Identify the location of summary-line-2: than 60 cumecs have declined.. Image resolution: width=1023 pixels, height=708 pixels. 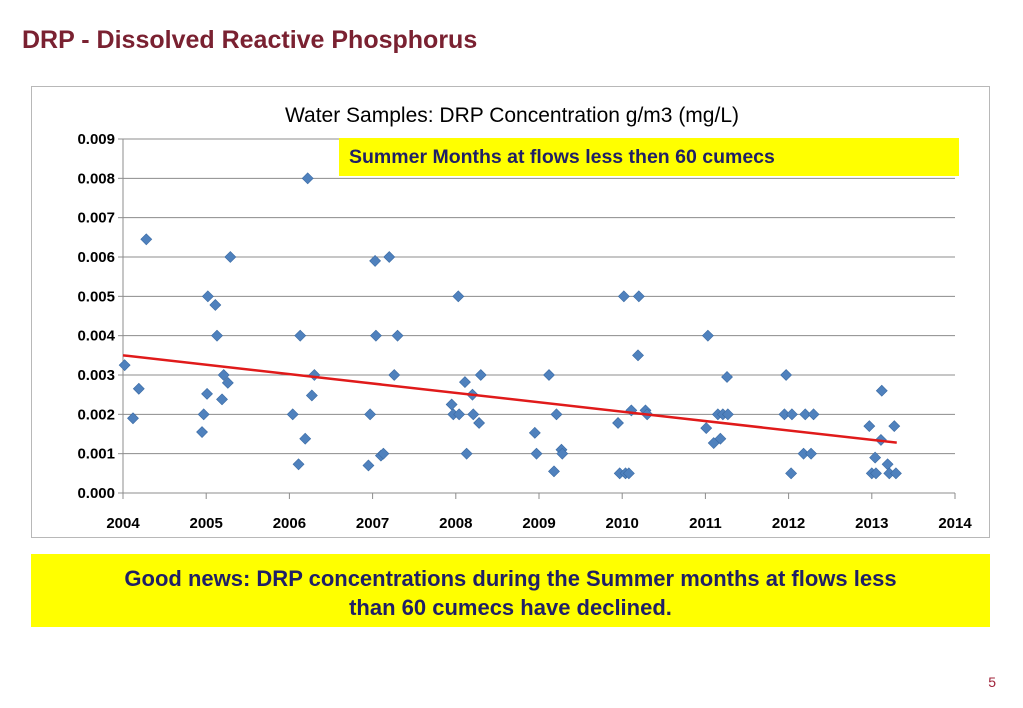
(510, 607).